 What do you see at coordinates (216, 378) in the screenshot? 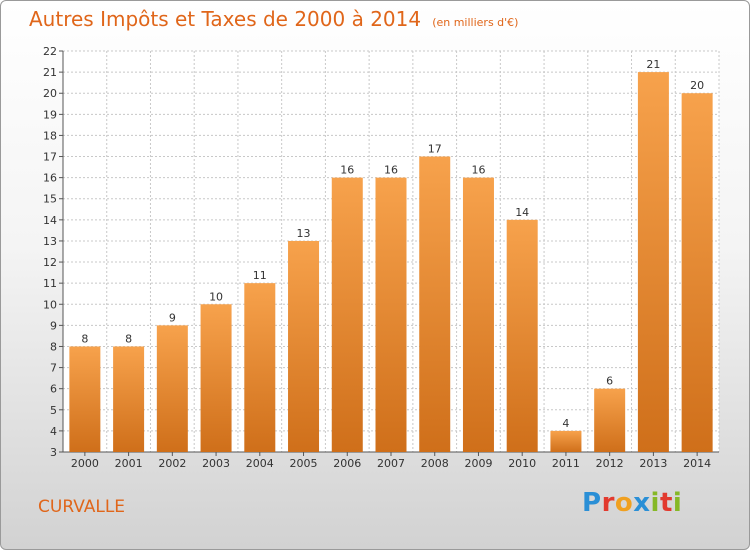
I see `bar-2003` at bounding box center [216, 378].